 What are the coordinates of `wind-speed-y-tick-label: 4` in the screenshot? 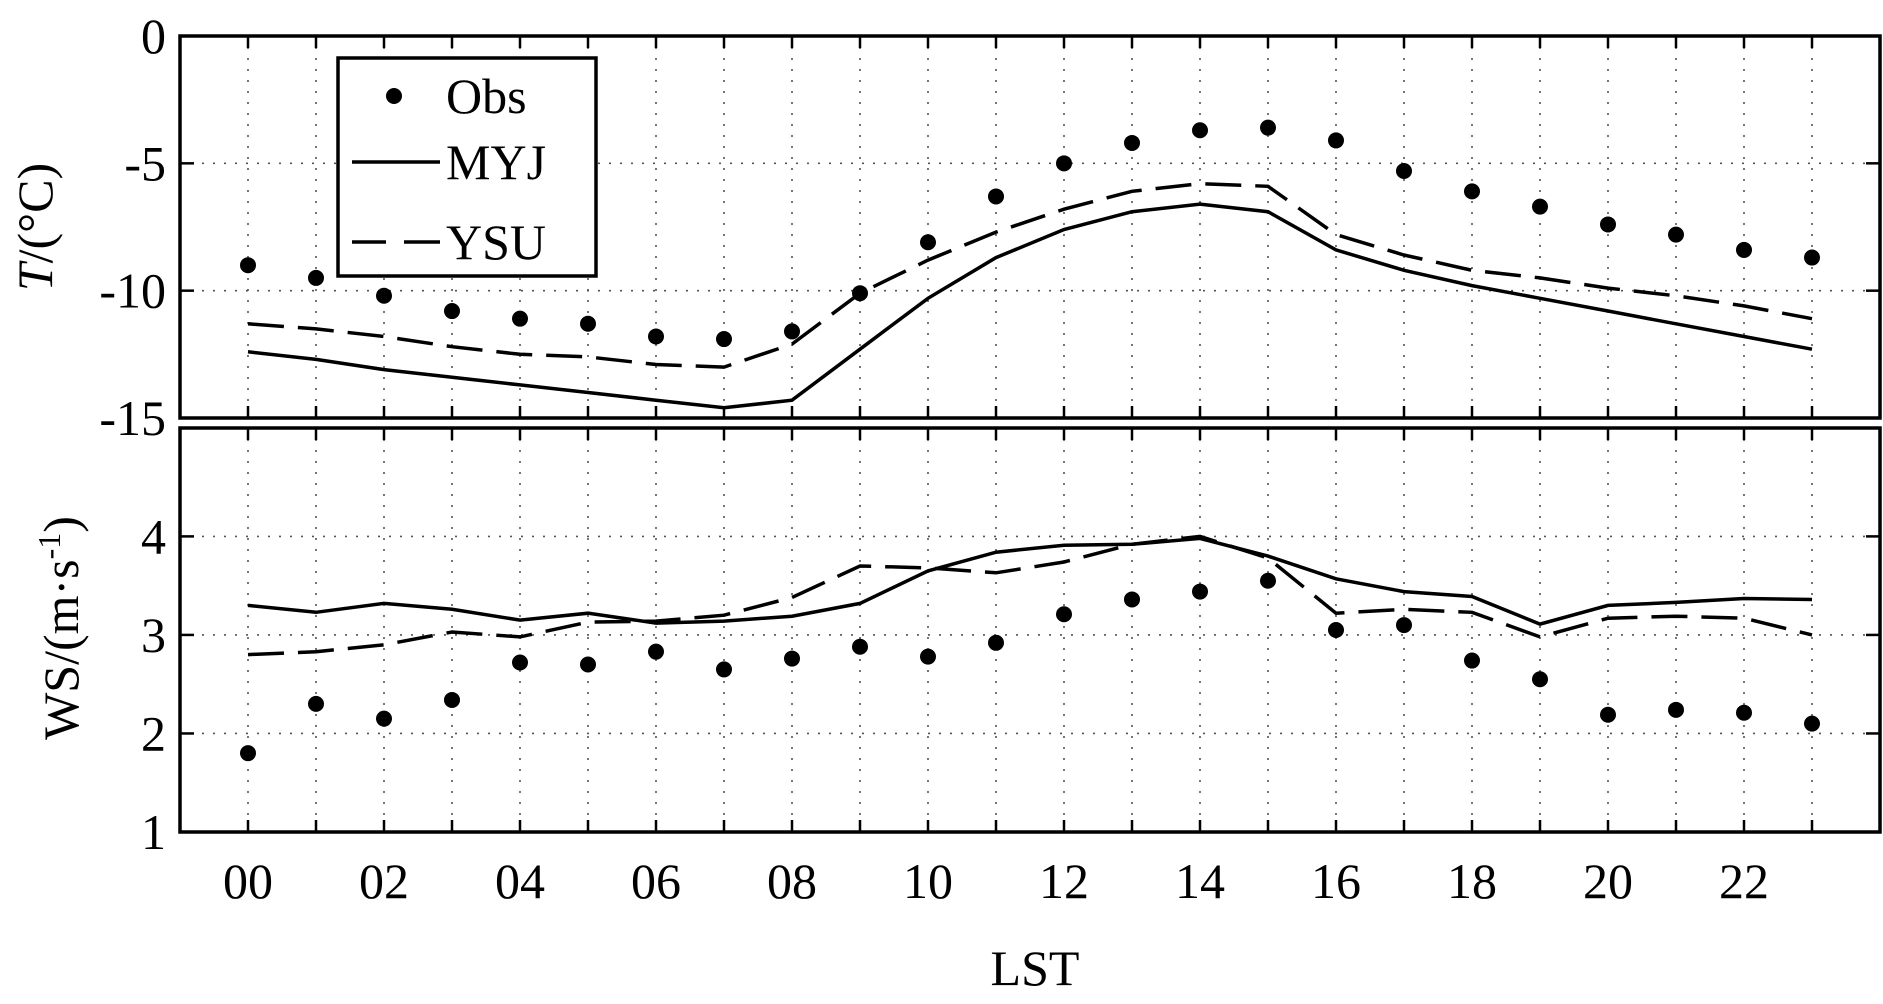 It's located at (153, 536).